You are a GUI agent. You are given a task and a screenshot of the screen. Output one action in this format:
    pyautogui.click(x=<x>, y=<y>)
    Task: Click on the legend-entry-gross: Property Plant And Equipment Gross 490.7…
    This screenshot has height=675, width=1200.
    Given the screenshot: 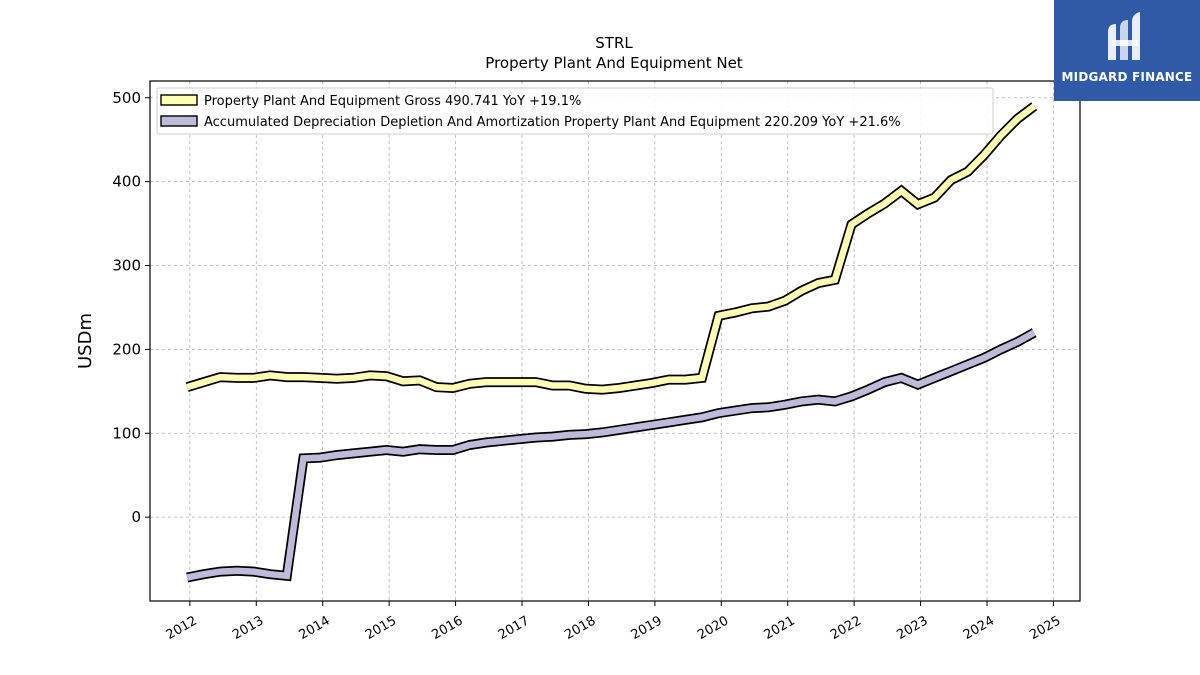 What is the action you would take?
    pyautogui.click(x=392, y=101)
    